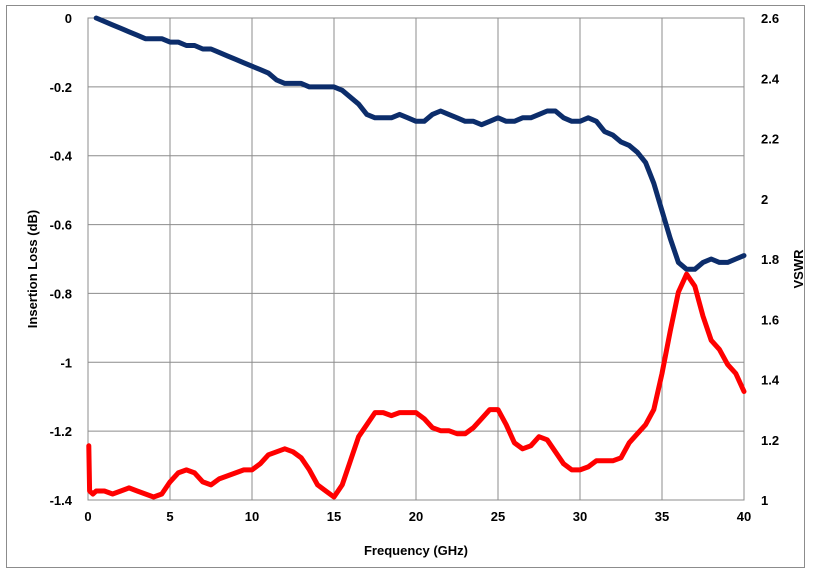  I want to click on y2-tick-labels: 2.6 2.4 2.2 2 1.8 1.6 1.4 1.2 1, so click(770, 259).